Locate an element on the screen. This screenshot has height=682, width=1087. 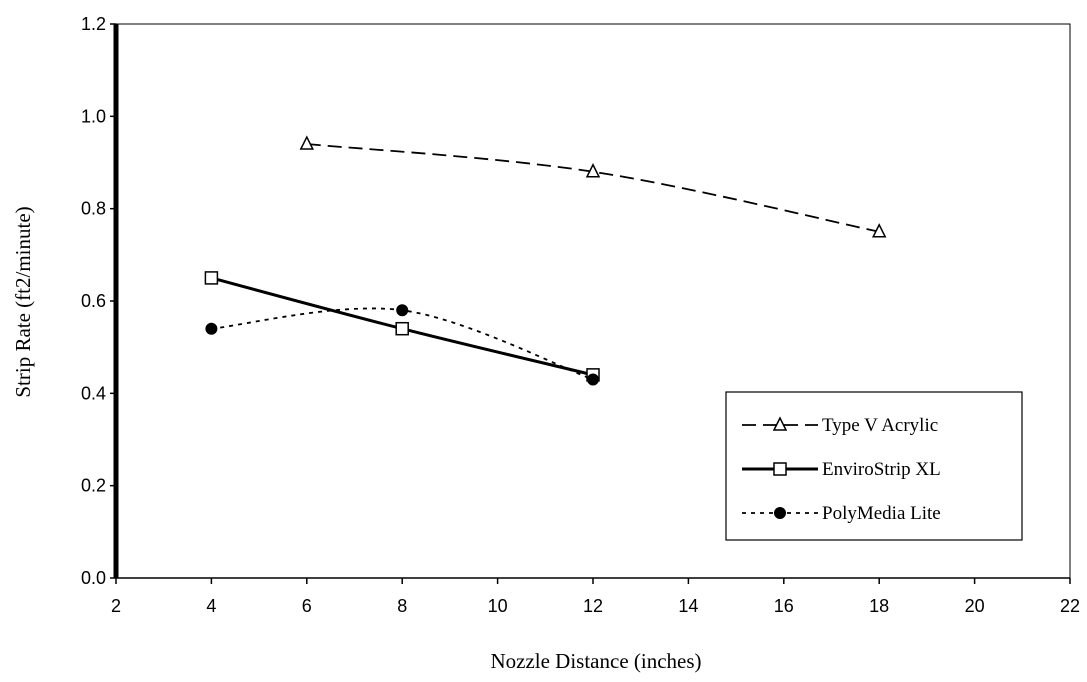
x-tick-label: 18 is located at coordinates (879, 606).